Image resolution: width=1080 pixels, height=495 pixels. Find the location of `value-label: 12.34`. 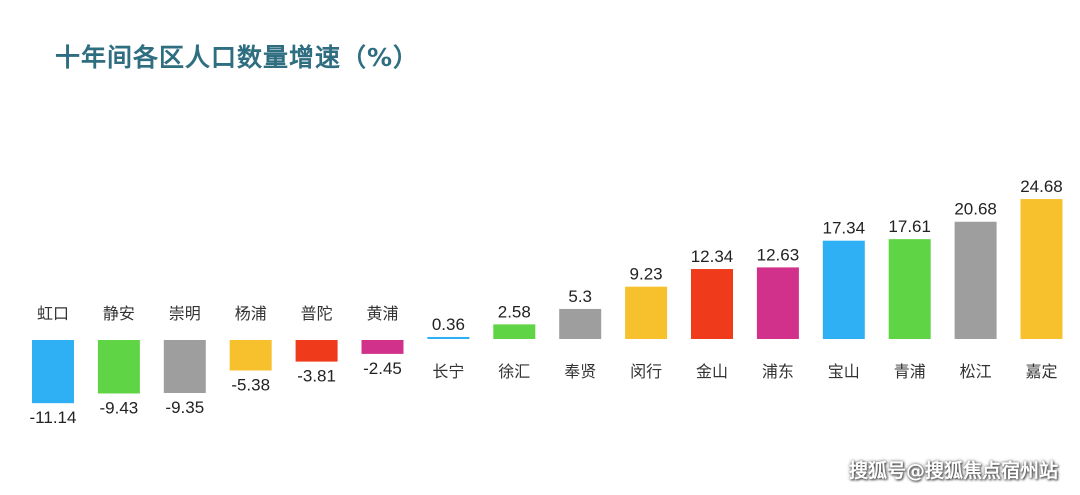

value-label: 12.34 is located at coordinates (712, 256).